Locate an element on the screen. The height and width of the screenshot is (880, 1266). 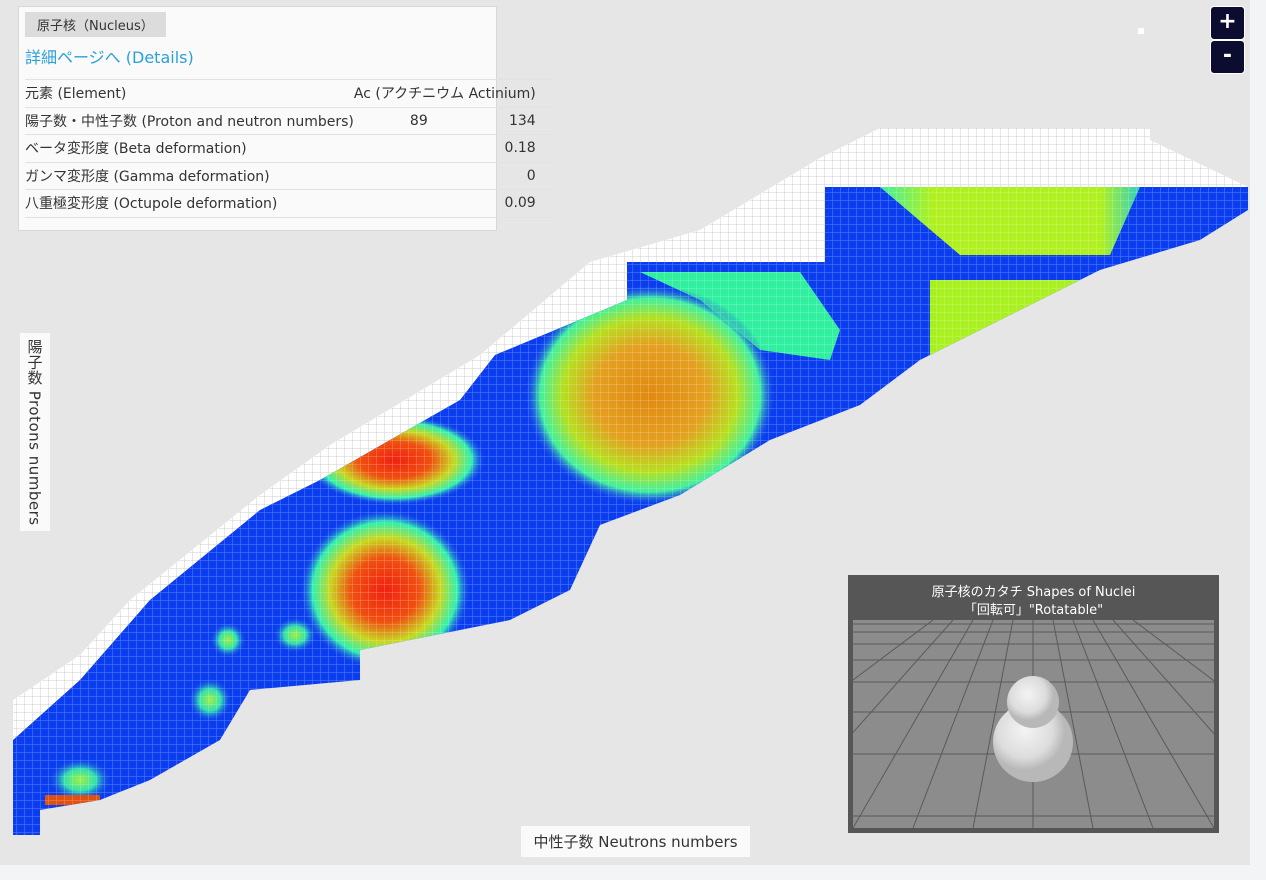
zoom-out: - is located at coordinates (1227, 57).